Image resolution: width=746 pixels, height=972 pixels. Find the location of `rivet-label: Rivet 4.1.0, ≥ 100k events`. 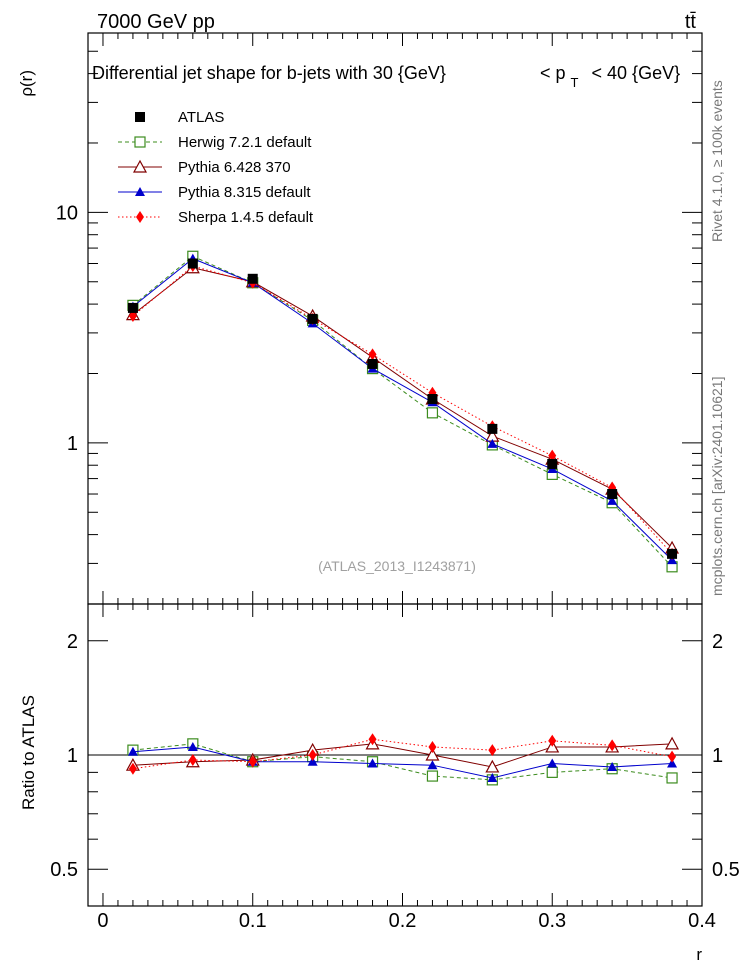

rivet-label: Rivet 4.1.0, ≥ 100k events is located at coordinates (717, 161).